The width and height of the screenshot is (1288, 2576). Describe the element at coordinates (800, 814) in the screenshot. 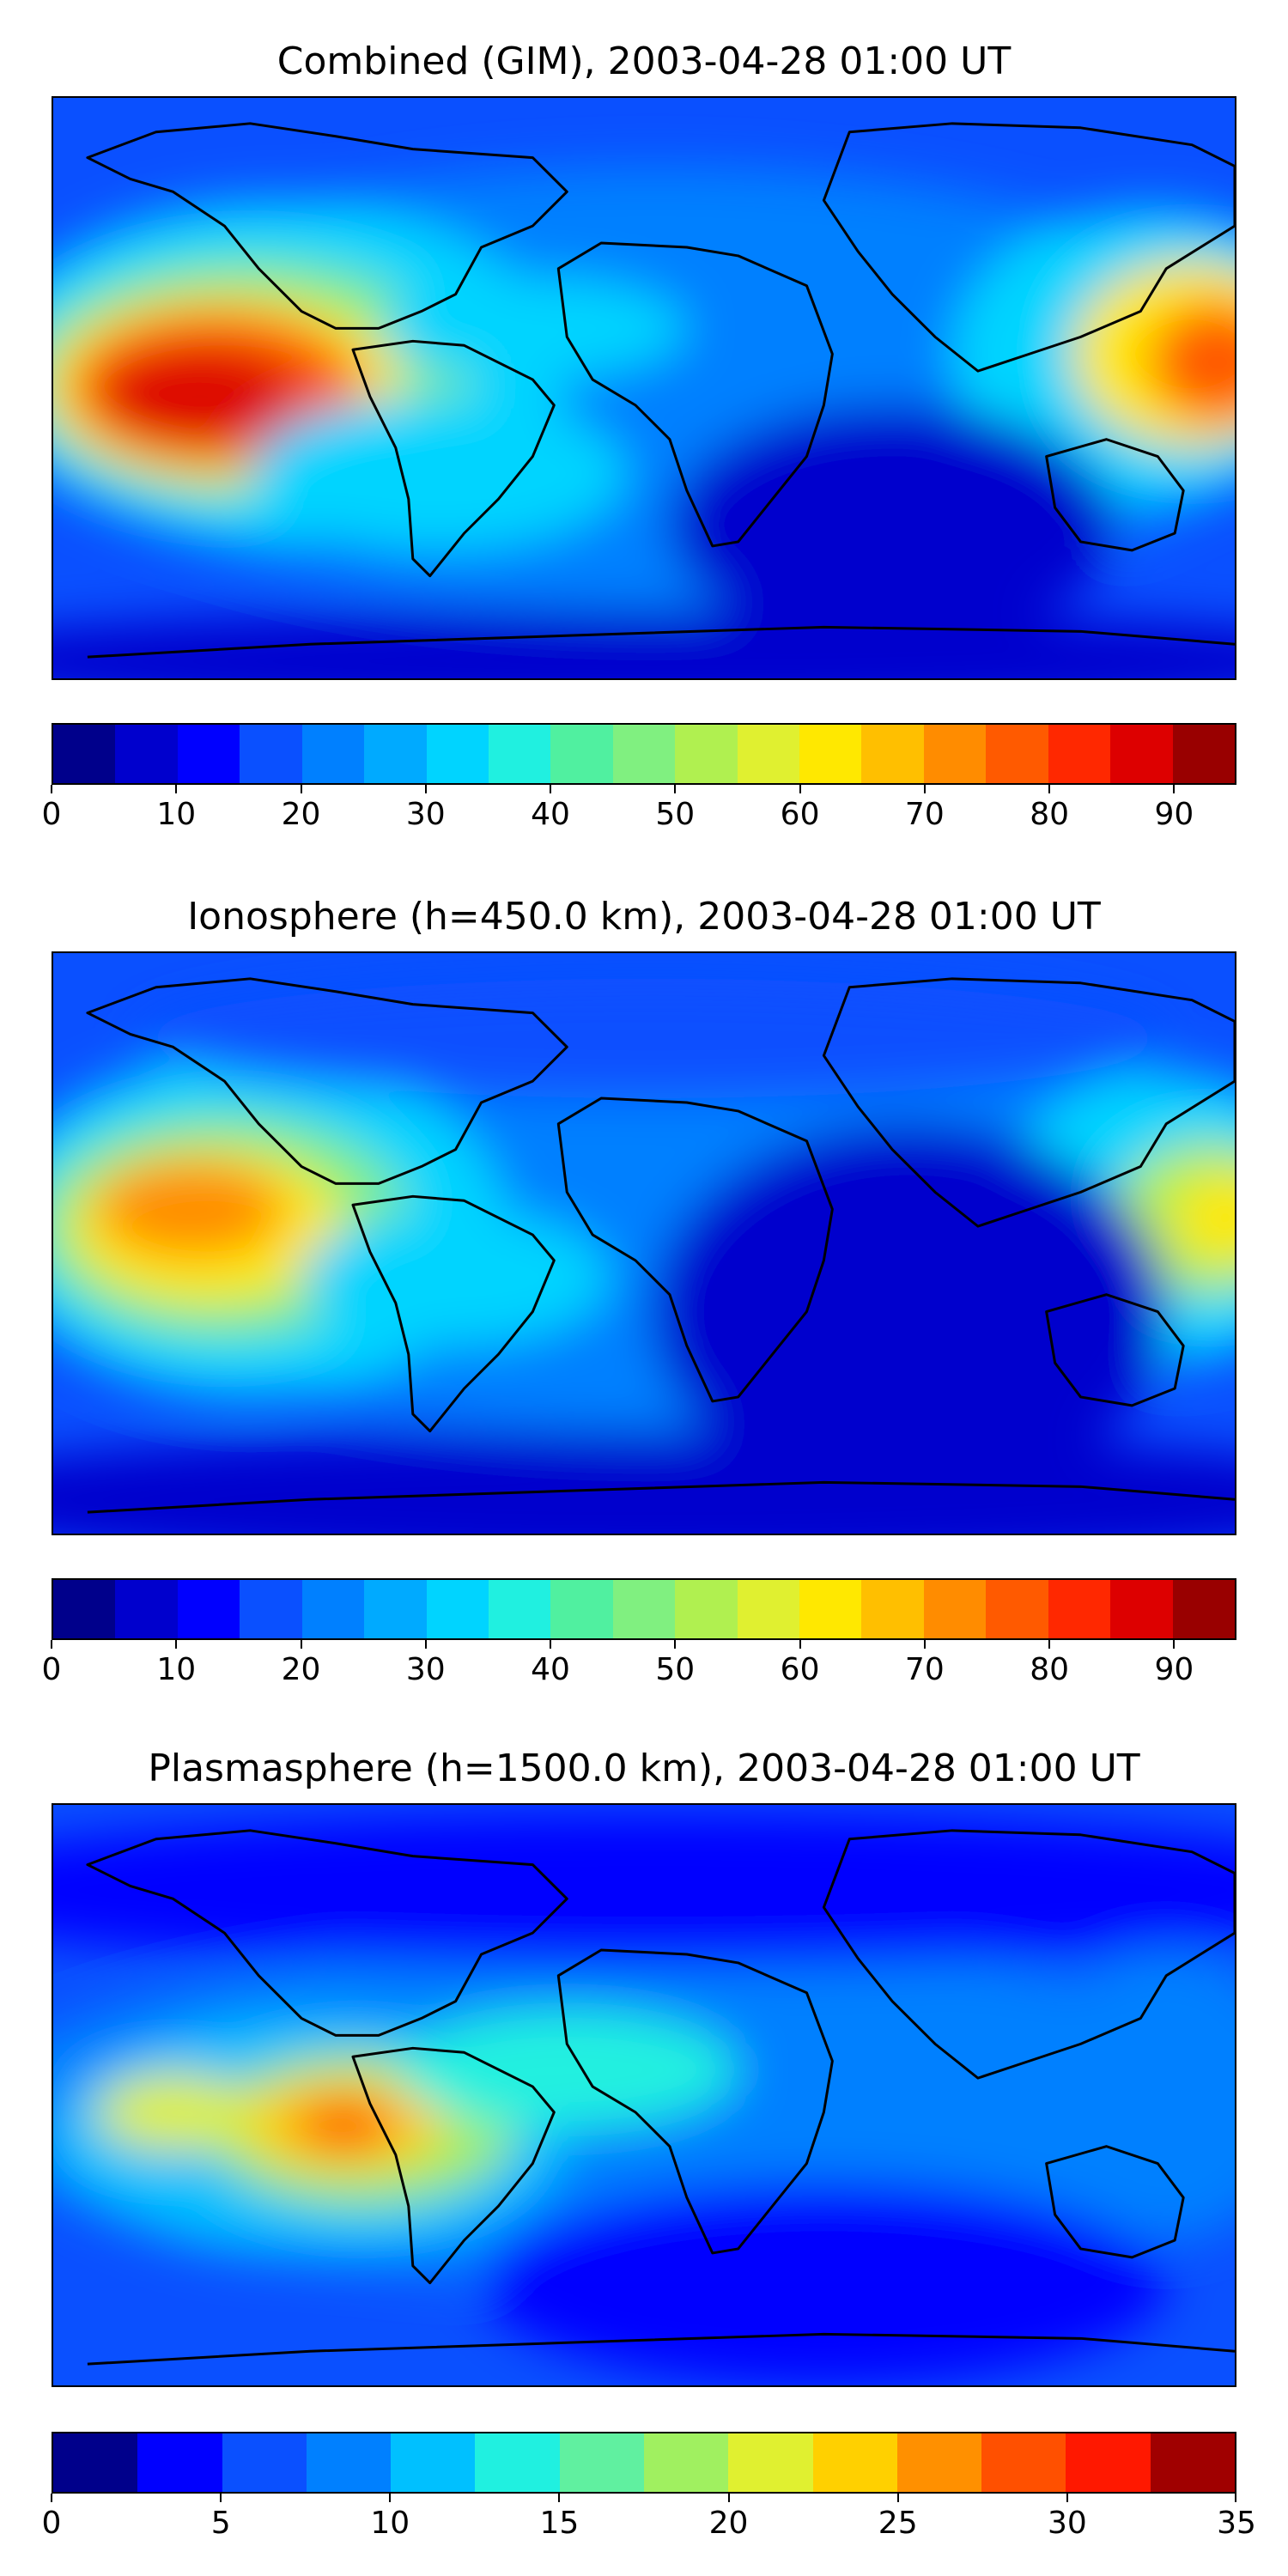

I see `colorbar-tick-label: 60` at that location.